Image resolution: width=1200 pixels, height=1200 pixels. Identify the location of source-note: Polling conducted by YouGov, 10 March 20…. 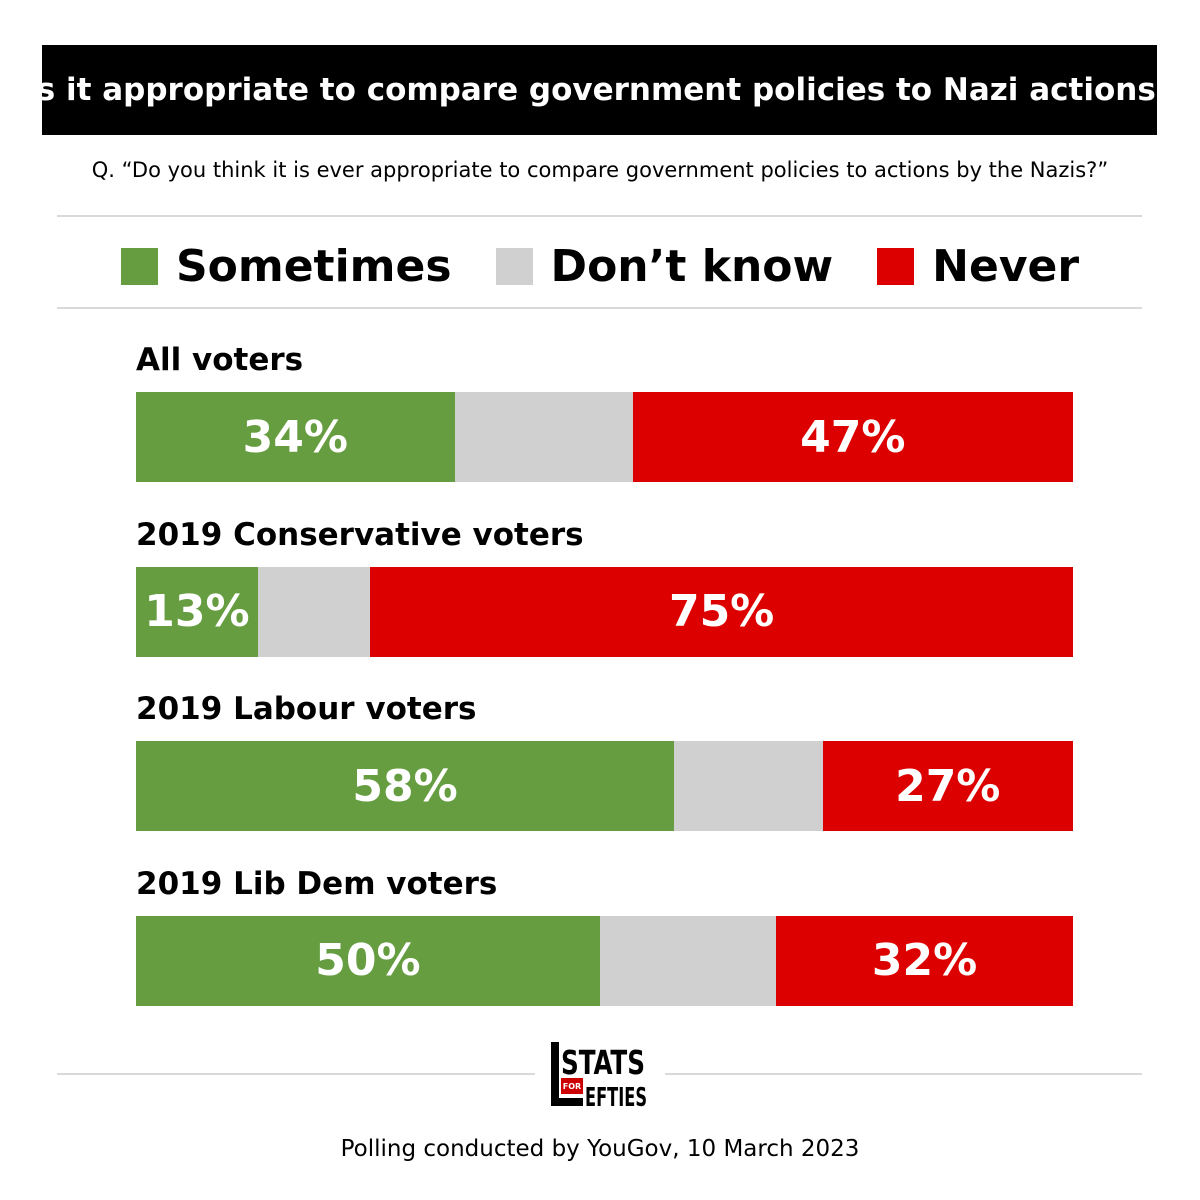
(600, 1149).